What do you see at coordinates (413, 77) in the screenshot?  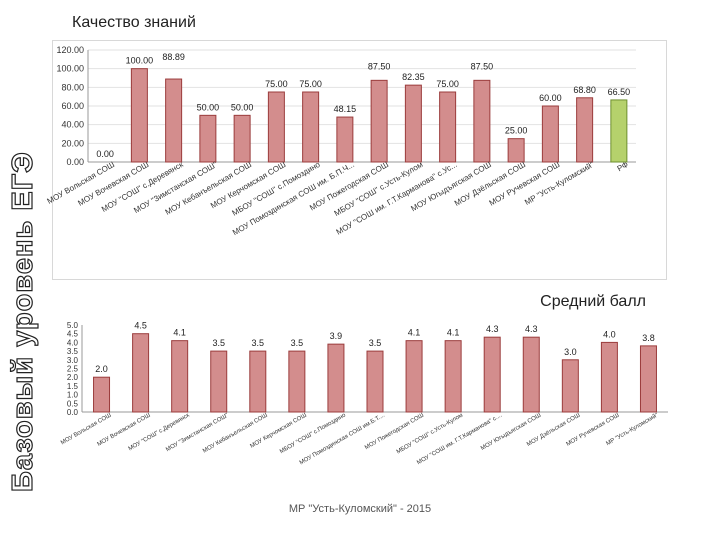 I see `data-label: 82.35` at bounding box center [413, 77].